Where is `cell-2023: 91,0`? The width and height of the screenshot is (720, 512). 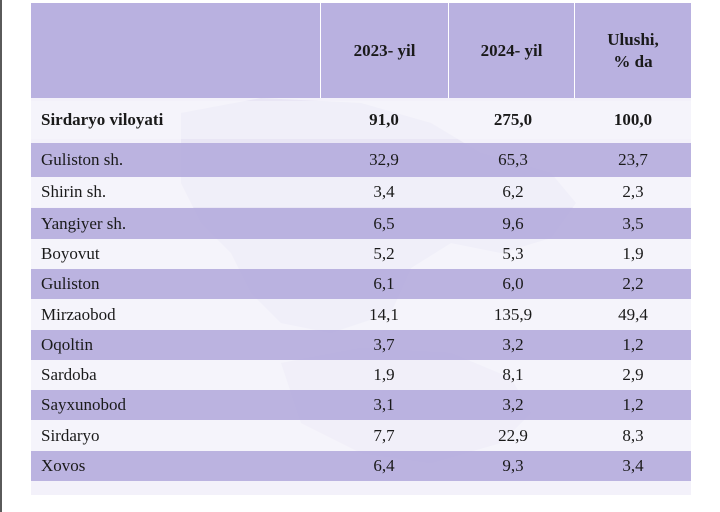 cell-2023: 91,0 is located at coordinates (384, 119).